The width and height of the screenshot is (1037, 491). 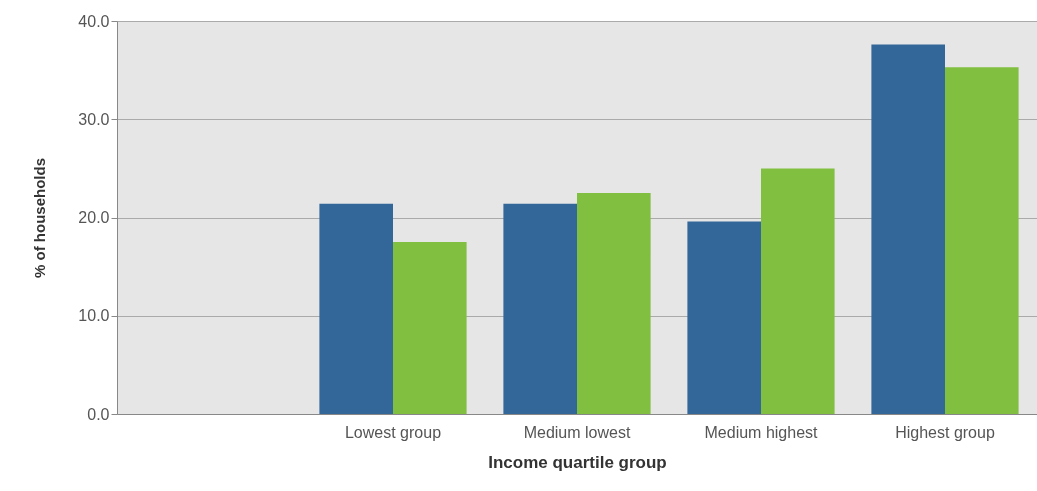 What do you see at coordinates (393, 432) in the screenshot?
I see `x-tick-label: Lowest group` at bounding box center [393, 432].